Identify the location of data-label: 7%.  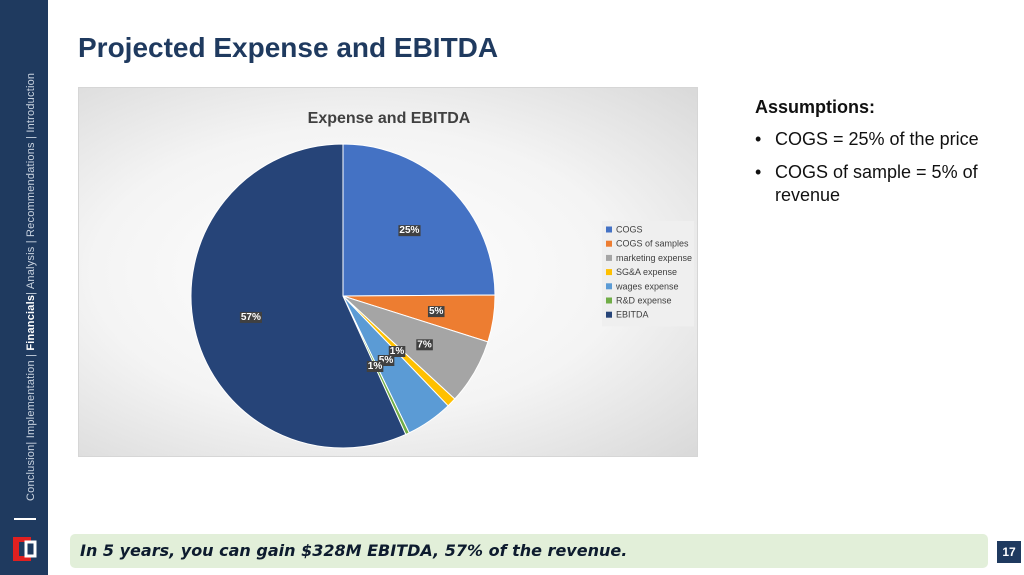
(424, 344).